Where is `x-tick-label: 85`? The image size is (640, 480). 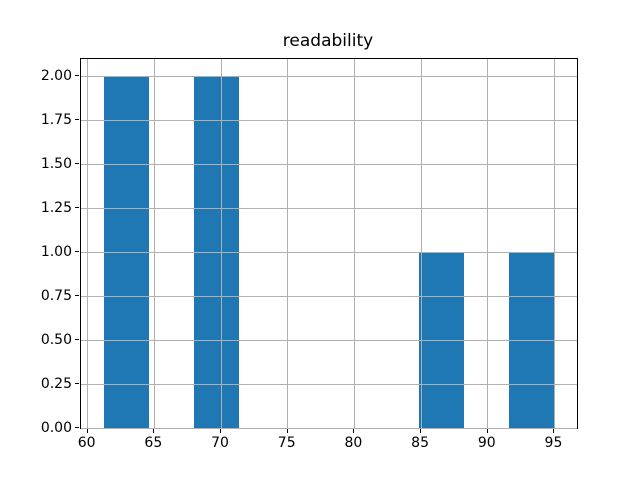
x-tick-label: 85 is located at coordinates (420, 443).